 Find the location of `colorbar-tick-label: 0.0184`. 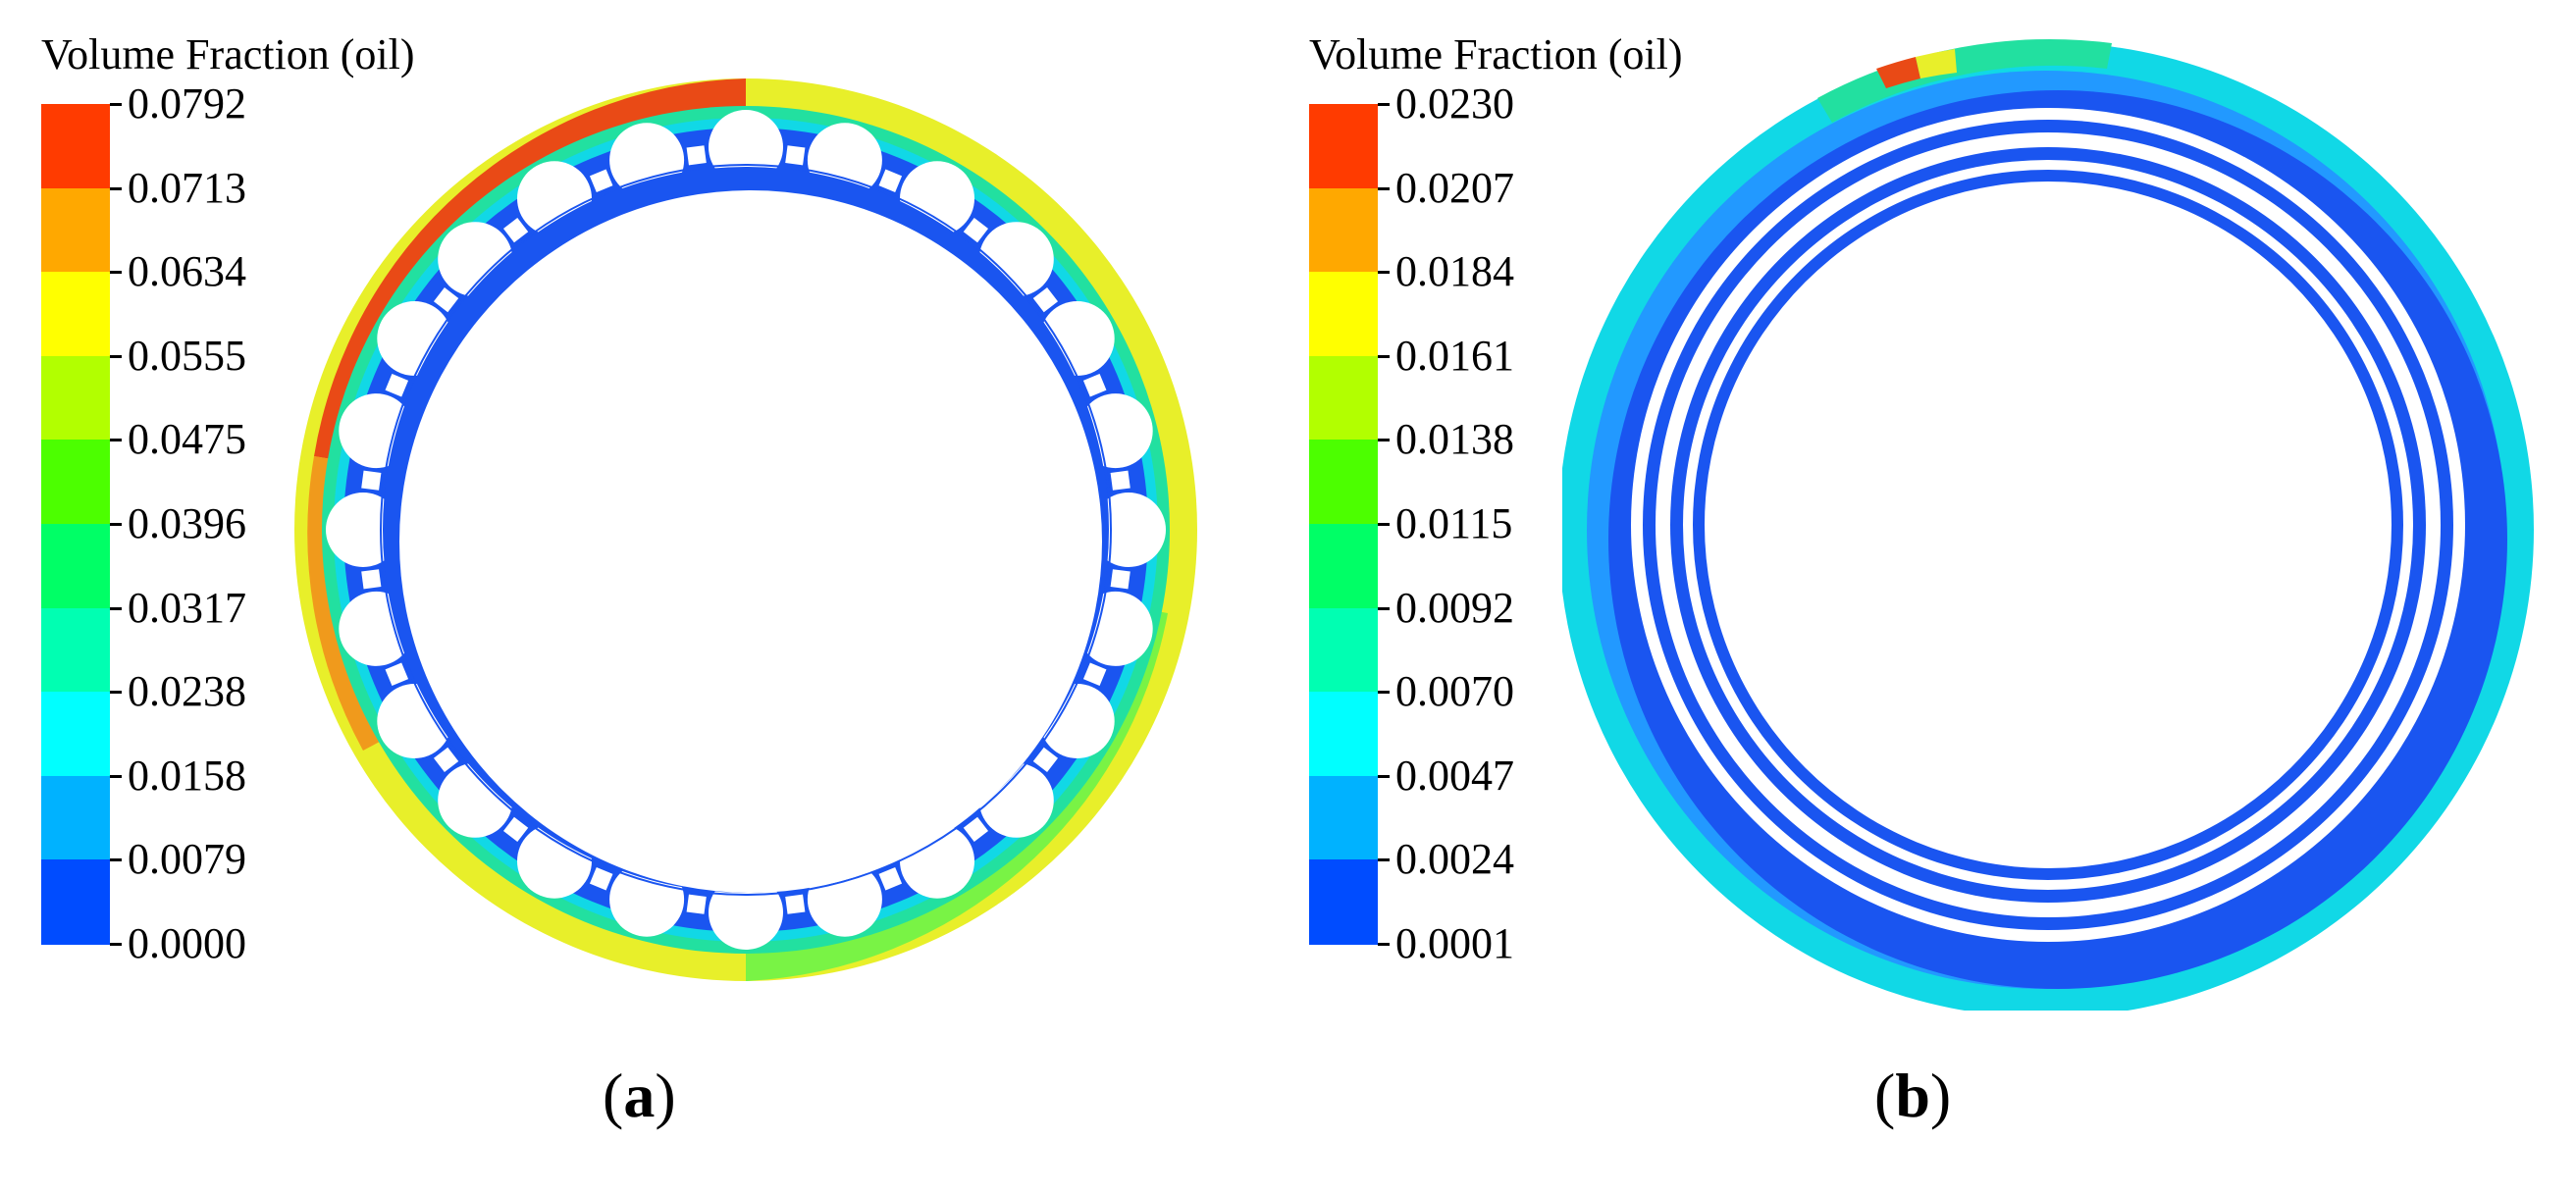

colorbar-tick-label: 0.0184 is located at coordinates (1454, 271).